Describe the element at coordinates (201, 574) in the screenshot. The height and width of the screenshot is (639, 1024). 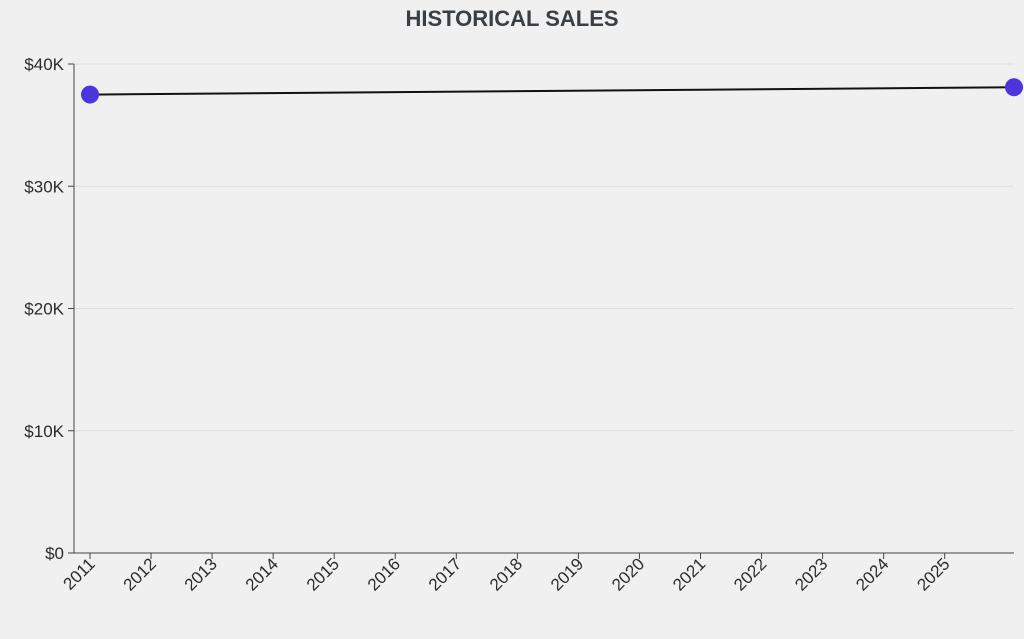
I see `x-tick-label: 2013` at that location.